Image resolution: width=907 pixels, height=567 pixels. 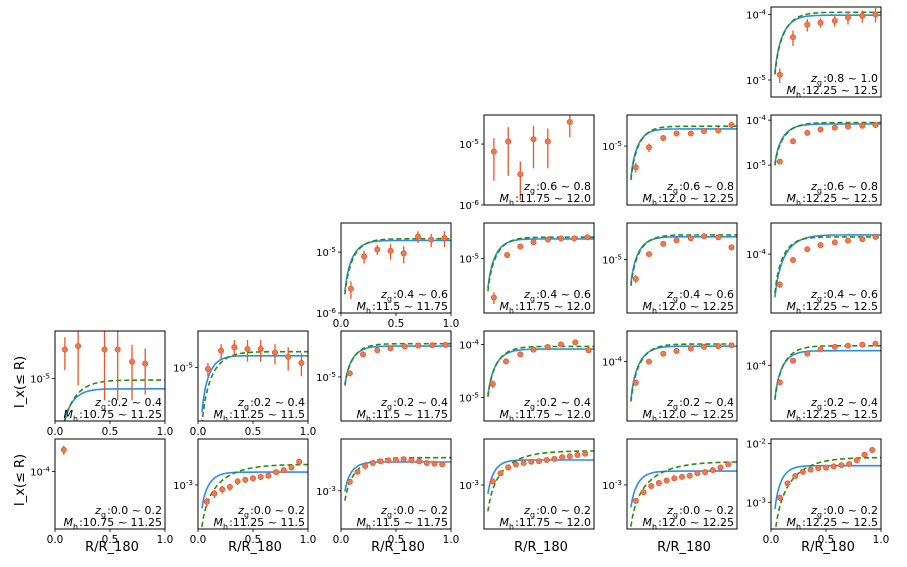 I want to click on subplot-panel: 10-4 zg :0.2 ~ 0.4Mh :12.0 ~ 12.25, so click(x=670, y=376).